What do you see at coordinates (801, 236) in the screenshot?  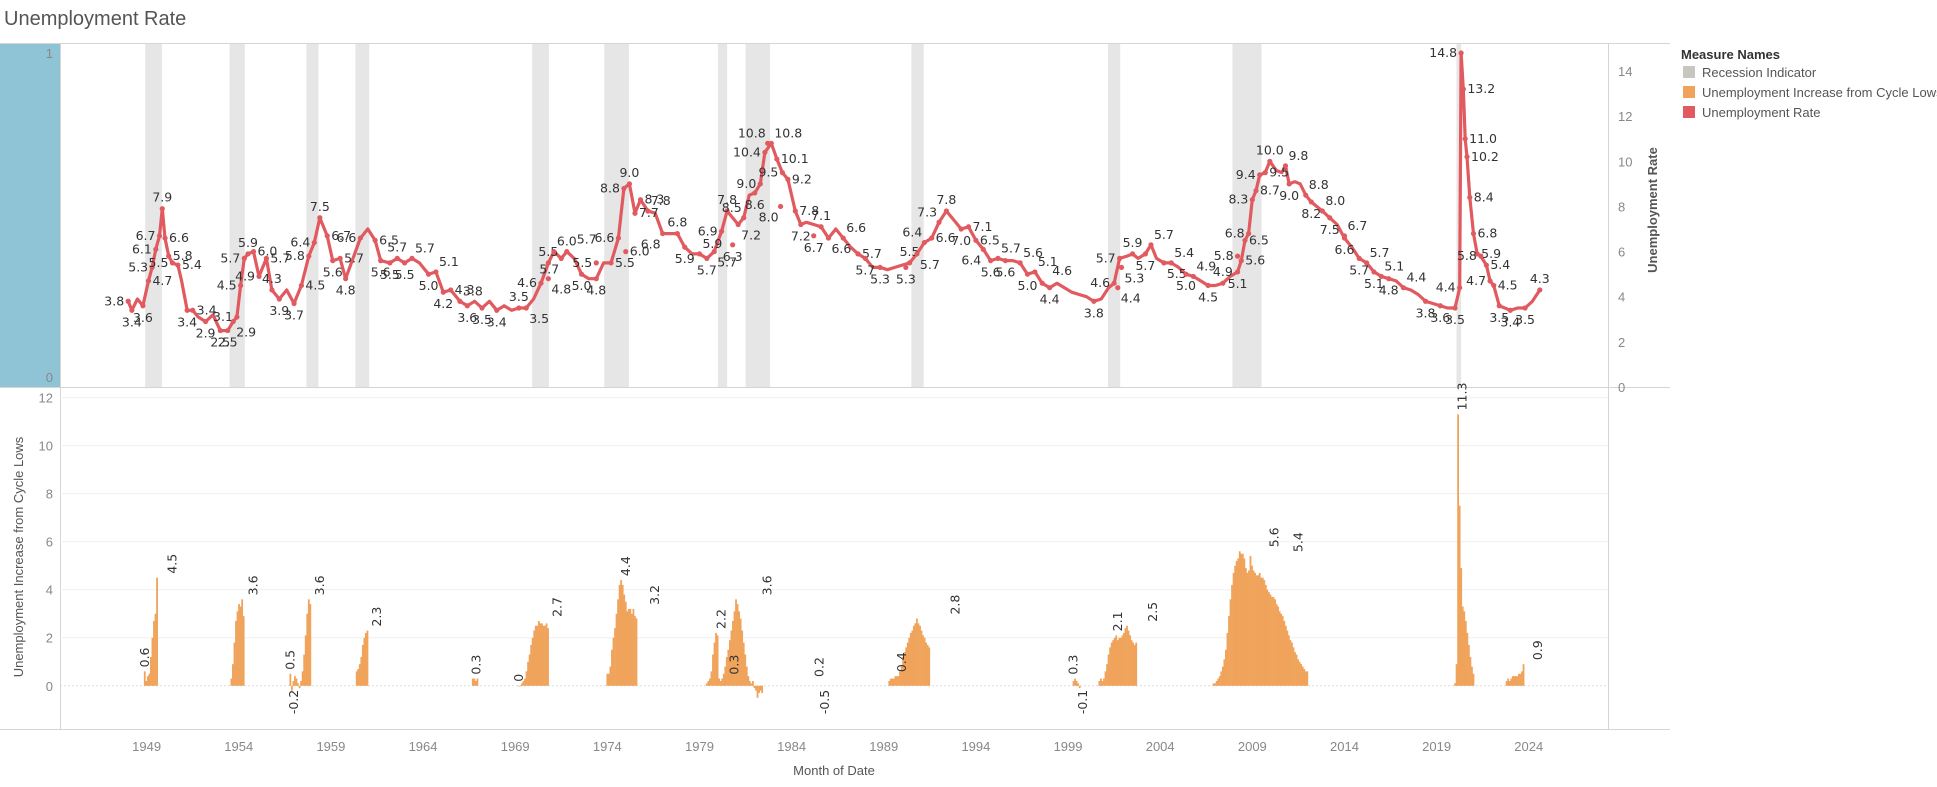 I see `line-data-label: 7.2` at bounding box center [801, 236].